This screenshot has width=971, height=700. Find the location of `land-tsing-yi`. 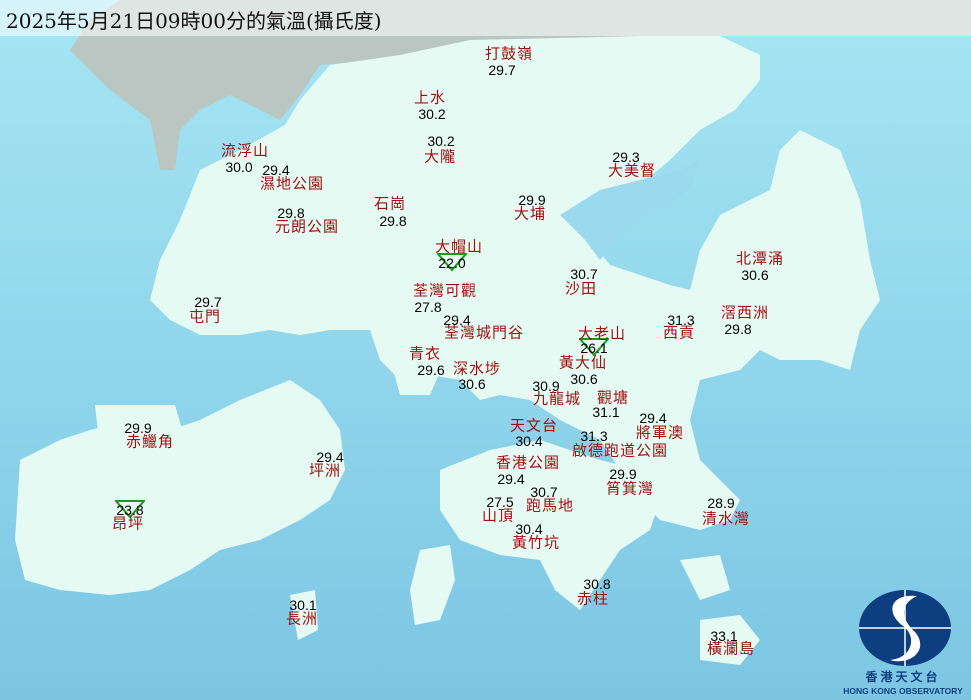

land-tsing-yi is located at coordinates (415, 365).